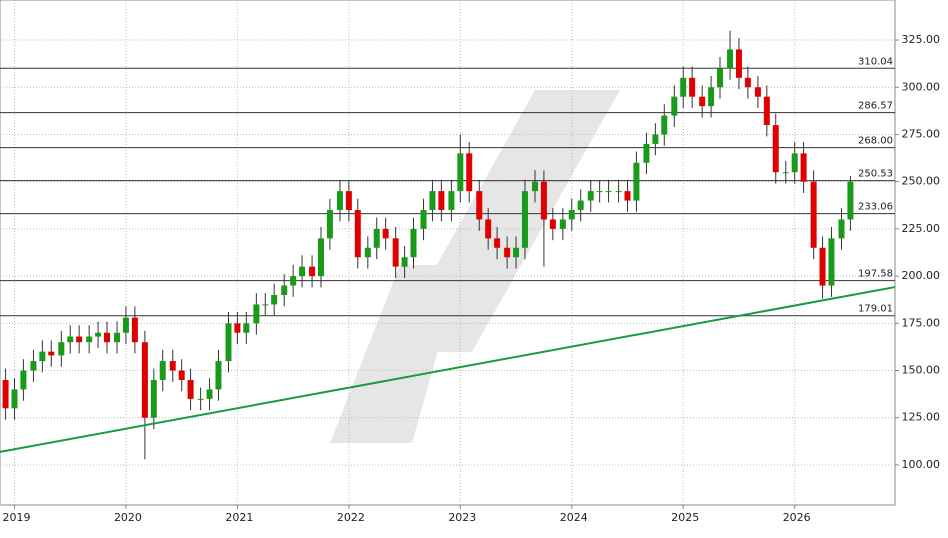  Describe the element at coordinates (396, 354) in the screenshot. I see `watermark-shape` at that location.